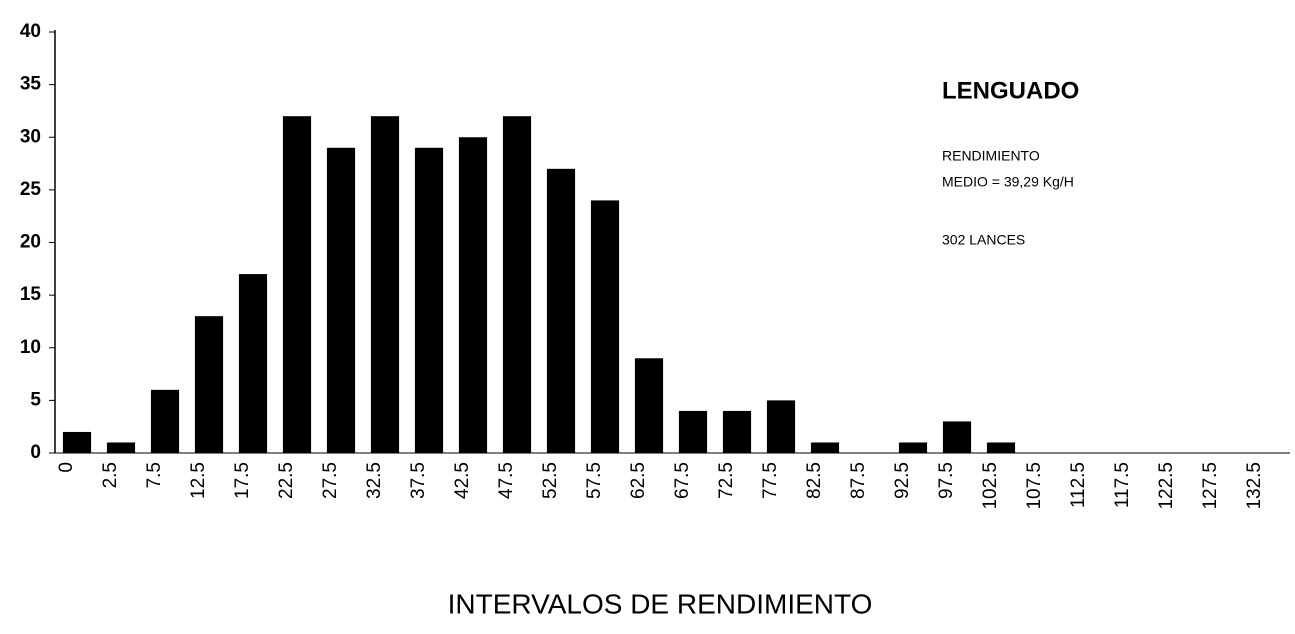  Describe the element at coordinates (983, 240) in the screenshot. I see `annotation: 302 LANCES` at that location.